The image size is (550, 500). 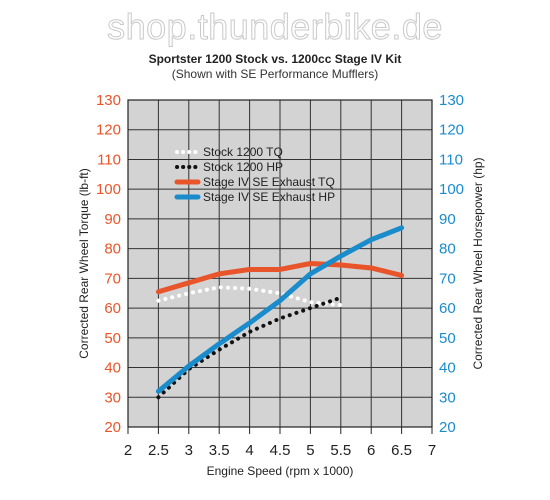 What do you see at coordinates (478, 263) in the screenshot?
I see `y-axis-right-label: Corrected Rear Wheel Horsepower (hp)` at bounding box center [478, 263].